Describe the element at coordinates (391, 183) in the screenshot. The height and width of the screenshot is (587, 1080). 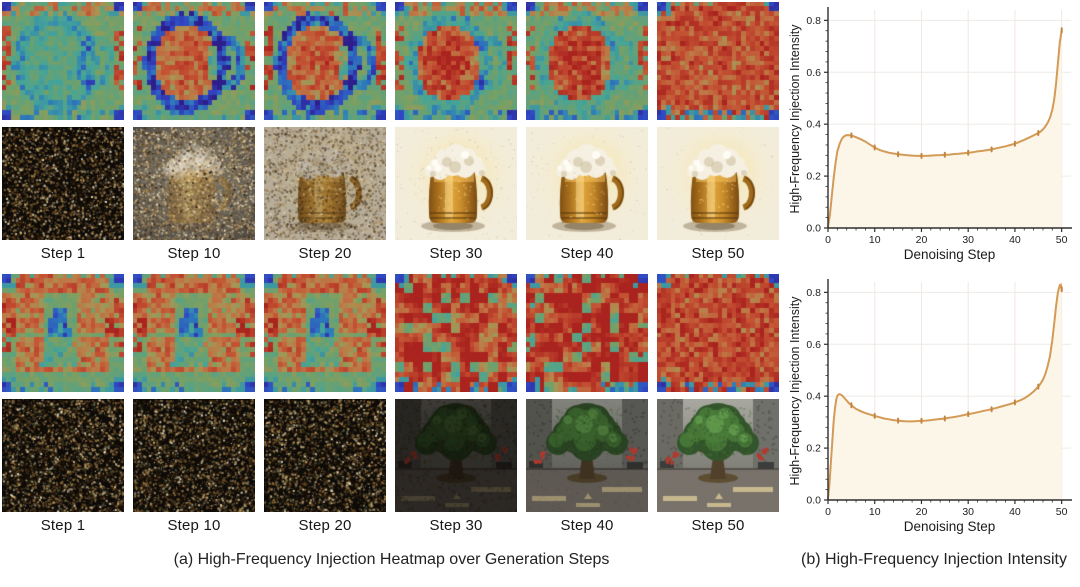
I see `beer-image-row` at that location.